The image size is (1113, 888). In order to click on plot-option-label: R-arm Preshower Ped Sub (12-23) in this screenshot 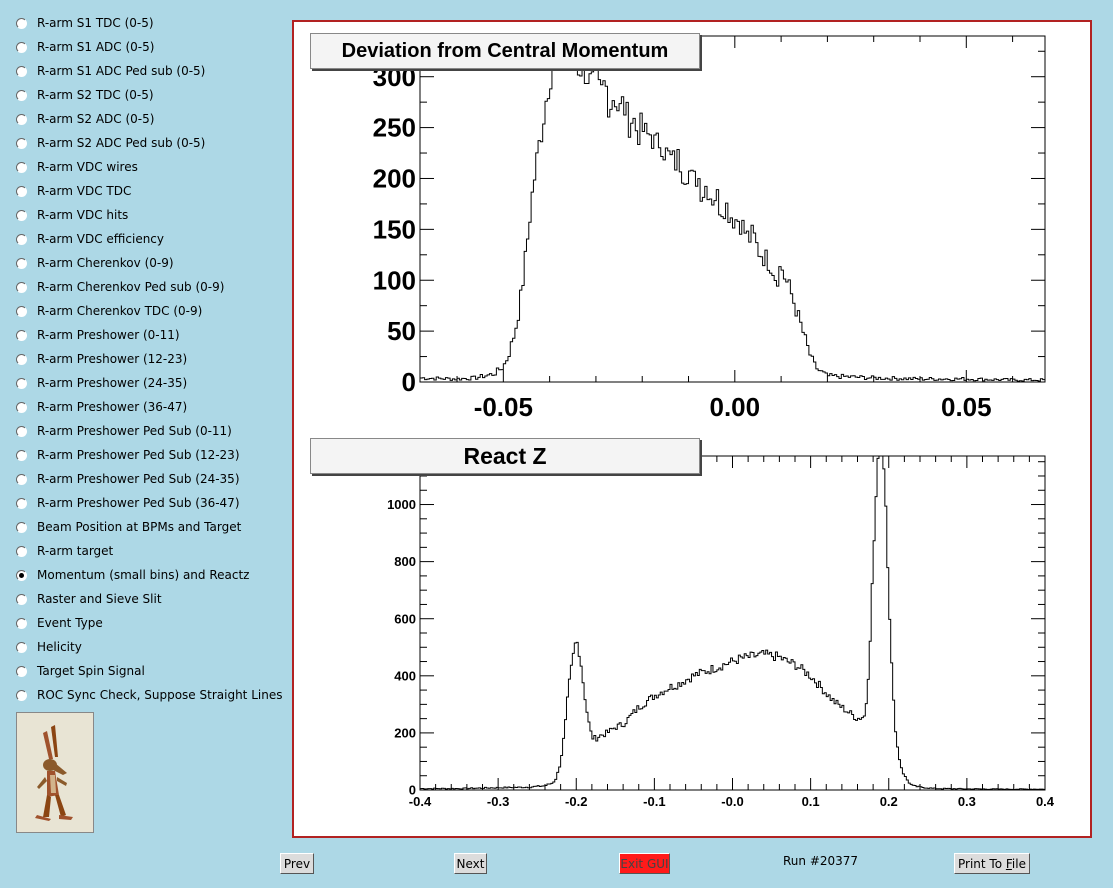, I will do `click(138, 455)`.